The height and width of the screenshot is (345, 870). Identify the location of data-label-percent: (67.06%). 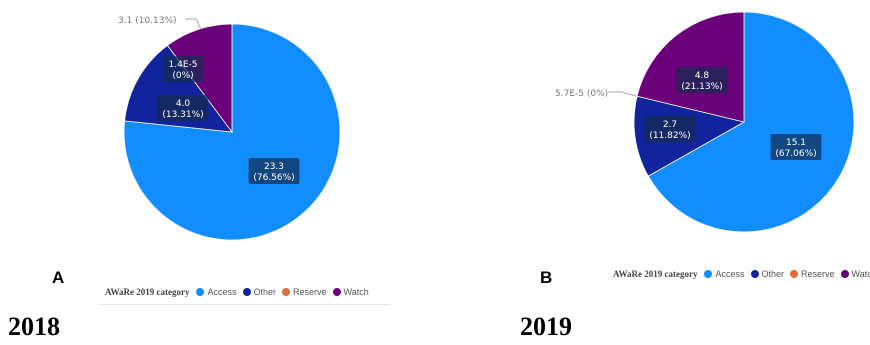
(795, 154).